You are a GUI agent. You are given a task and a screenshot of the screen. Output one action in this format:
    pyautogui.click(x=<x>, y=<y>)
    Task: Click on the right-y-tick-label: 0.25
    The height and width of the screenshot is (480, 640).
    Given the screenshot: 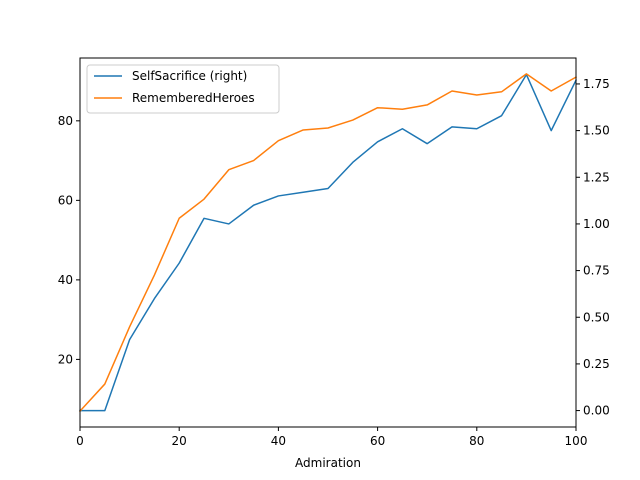 What is the action you would take?
    pyautogui.click(x=596, y=364)
    